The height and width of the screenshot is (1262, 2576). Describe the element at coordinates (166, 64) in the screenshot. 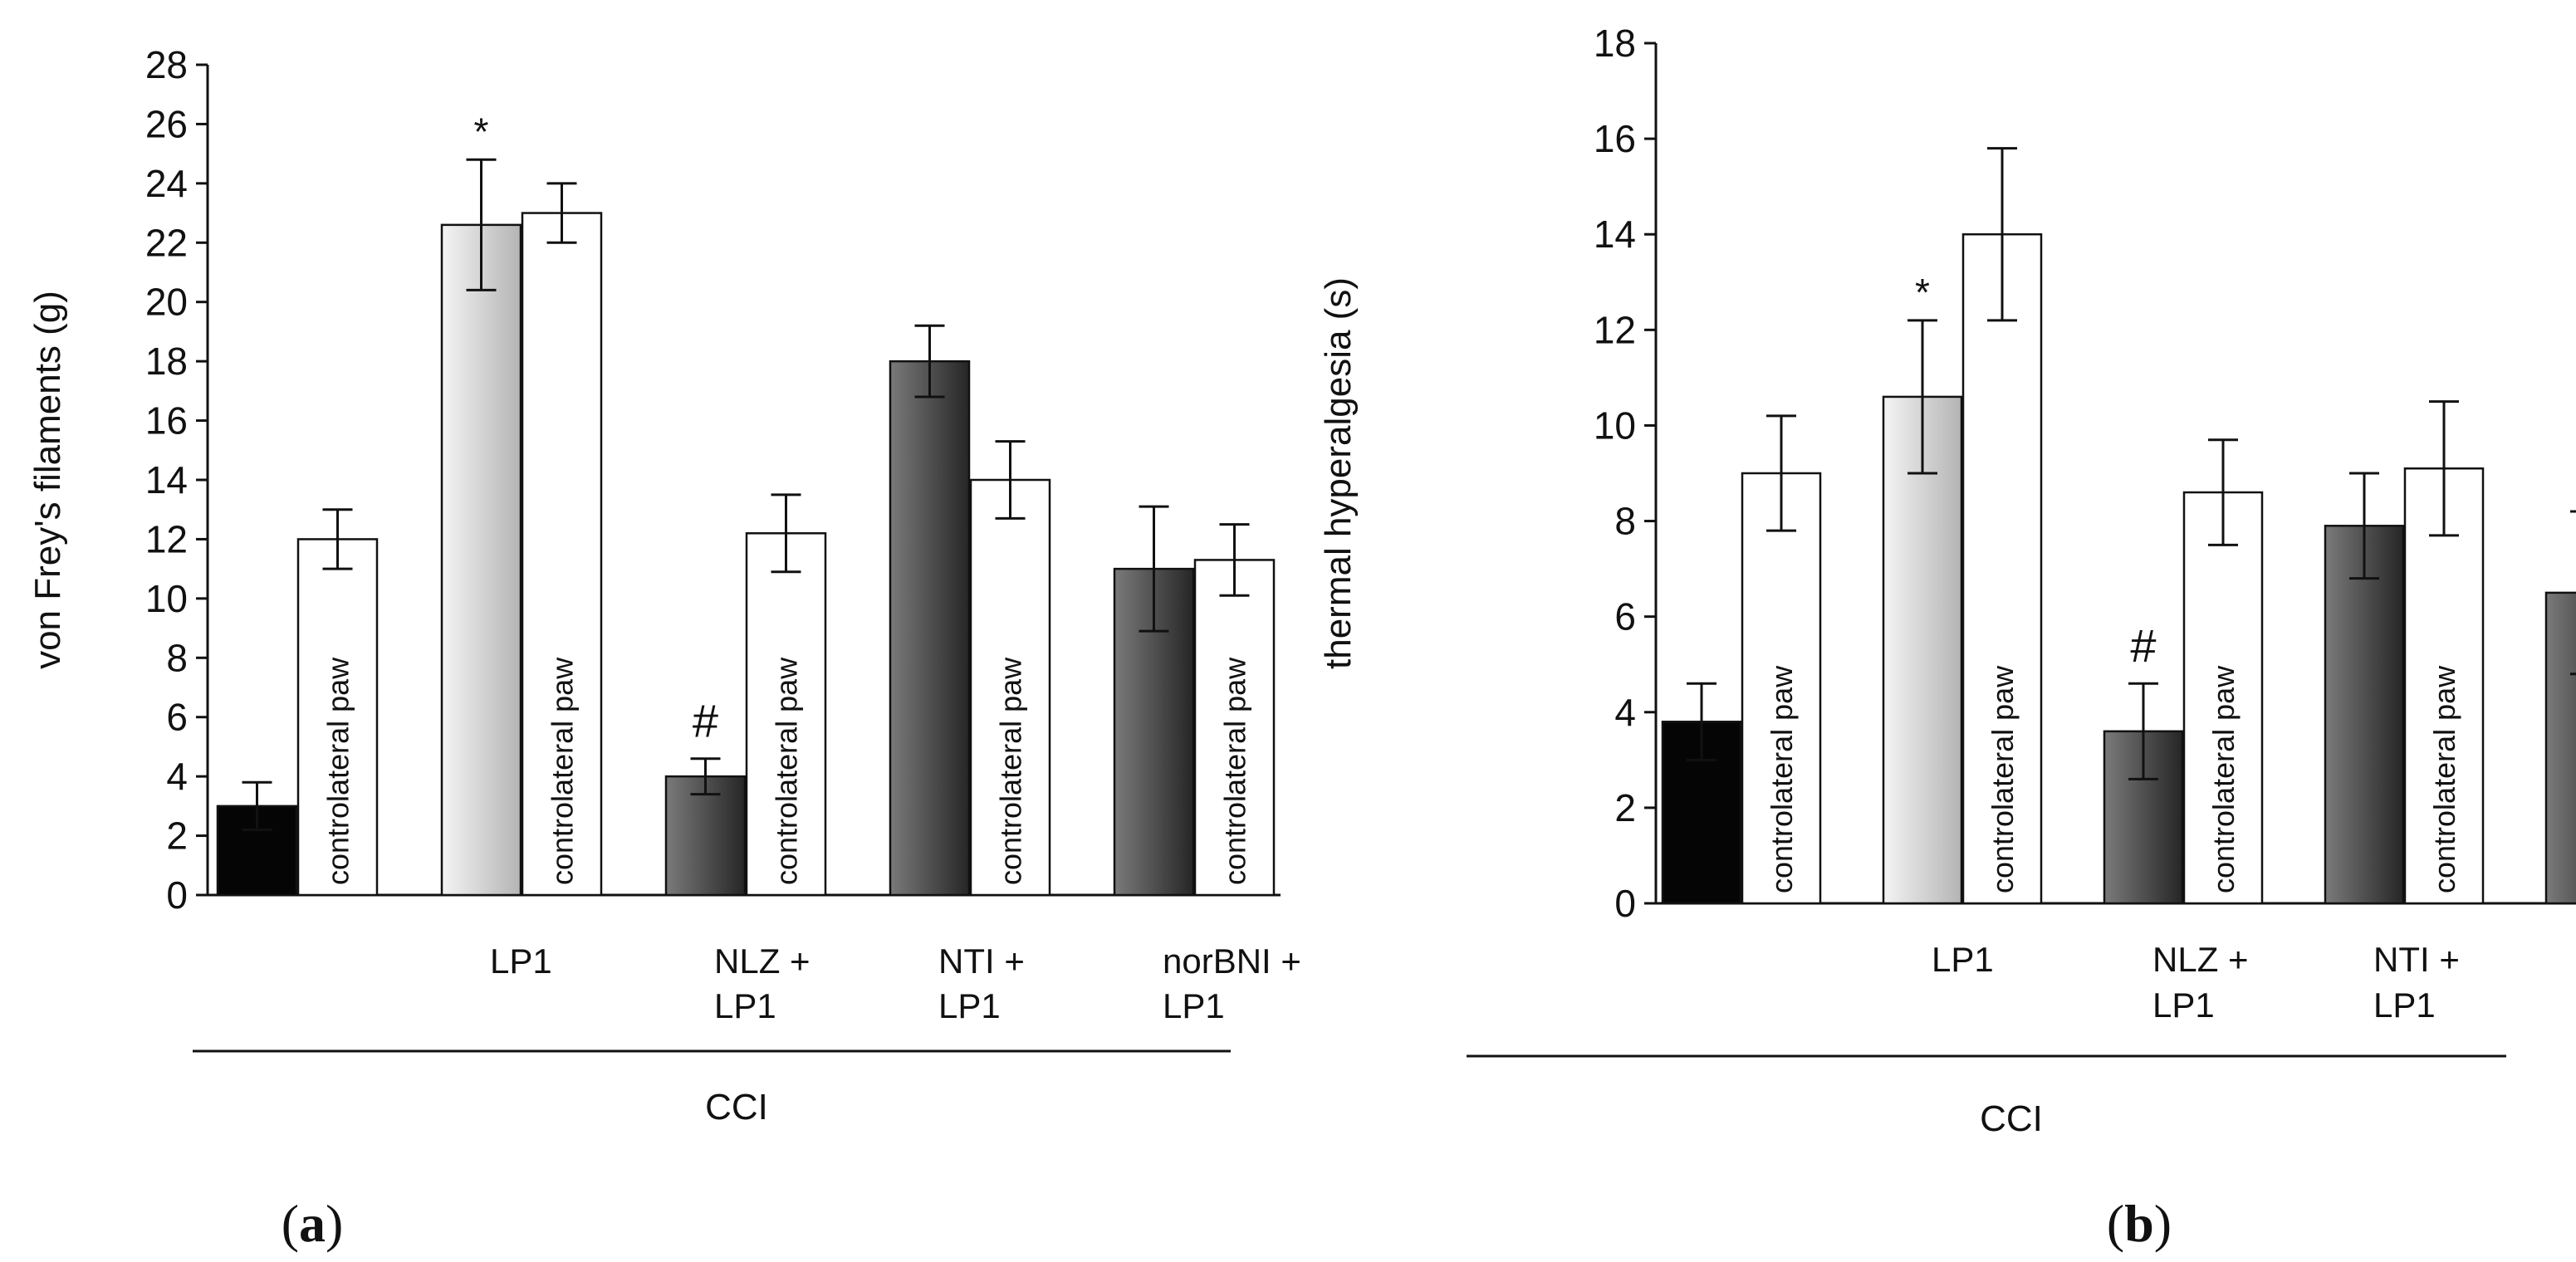

I see `y-tick-label: 28` at that location.